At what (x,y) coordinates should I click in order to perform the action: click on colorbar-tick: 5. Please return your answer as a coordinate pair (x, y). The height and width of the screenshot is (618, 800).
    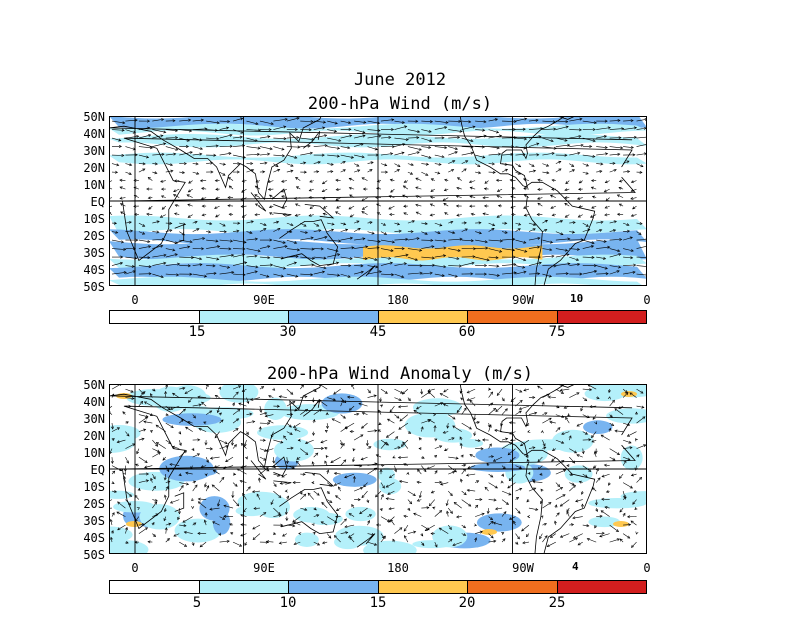
    Looking at the image, I should click on (197, 603).